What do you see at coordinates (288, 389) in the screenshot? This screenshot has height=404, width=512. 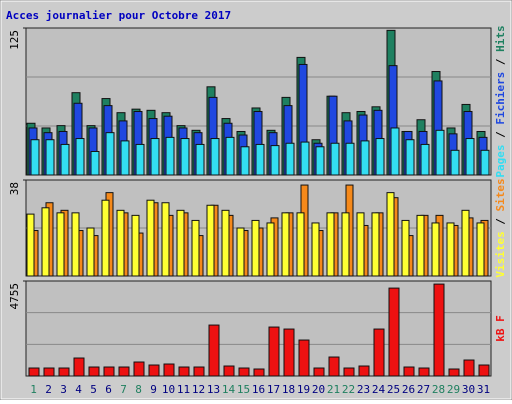 I see `x-tick-label: 18` at bounding box center [288, 389].